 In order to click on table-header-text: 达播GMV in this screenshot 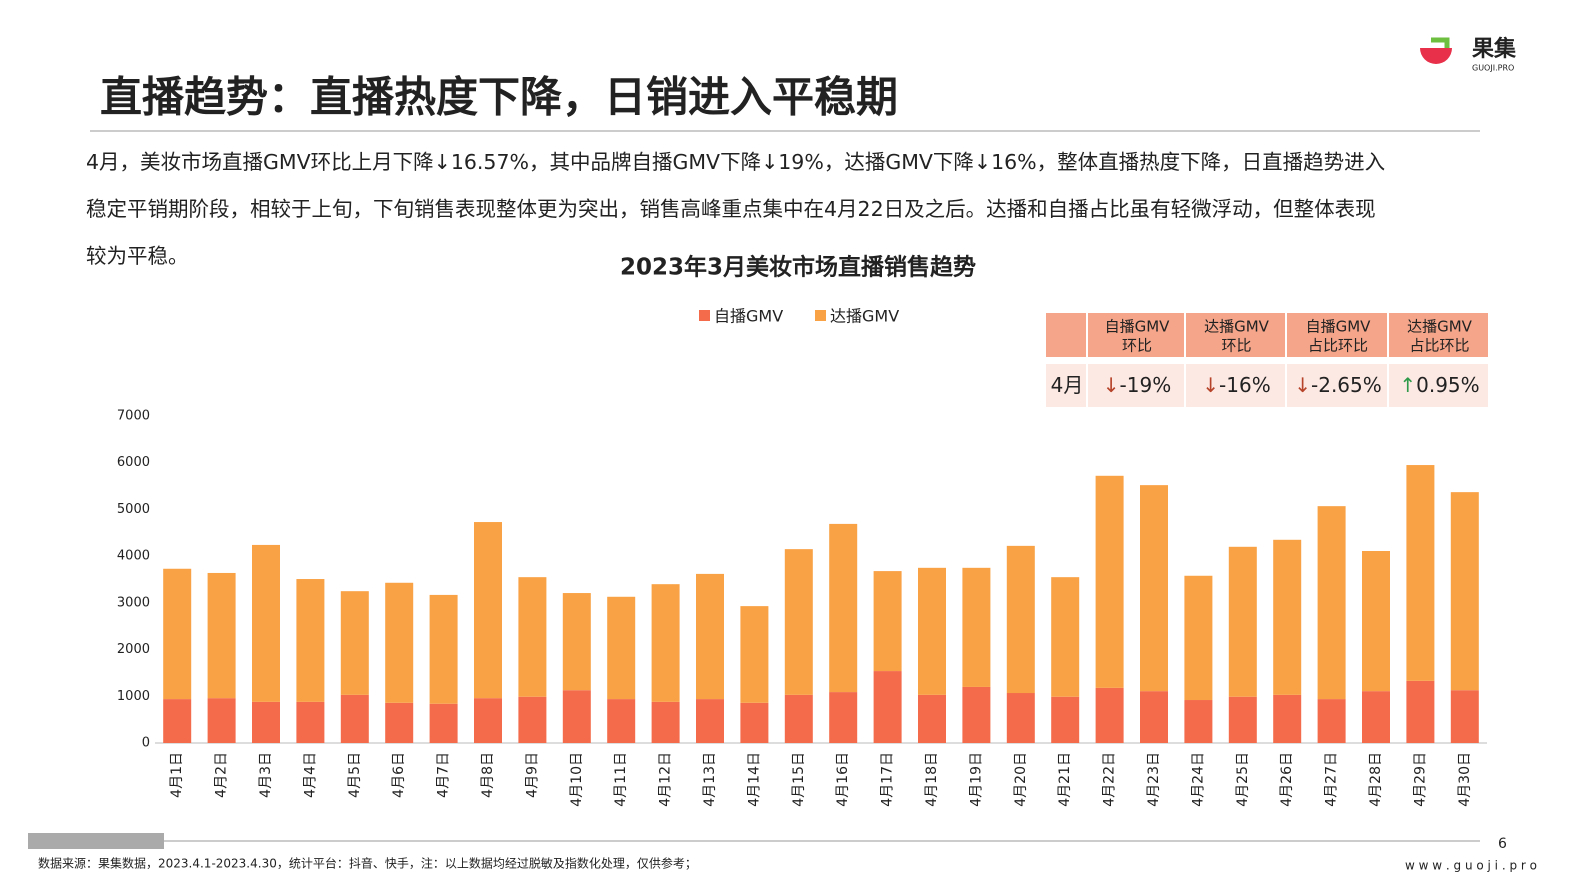, I will do `click(1237, 327)`.